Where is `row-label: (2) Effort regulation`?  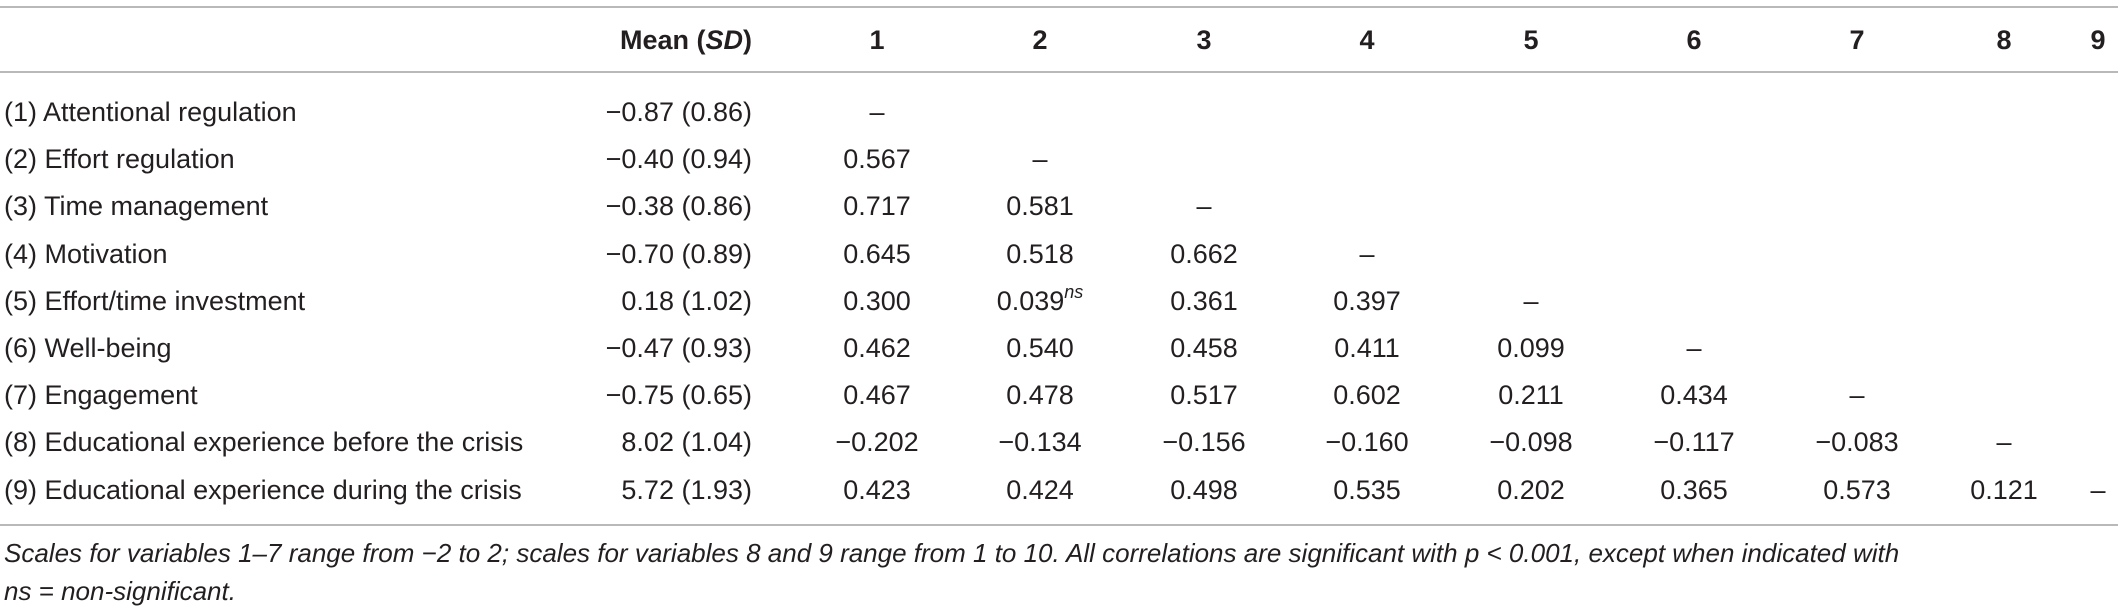 row-label: (2) Effort regulation is located at coordinates (119, 159).